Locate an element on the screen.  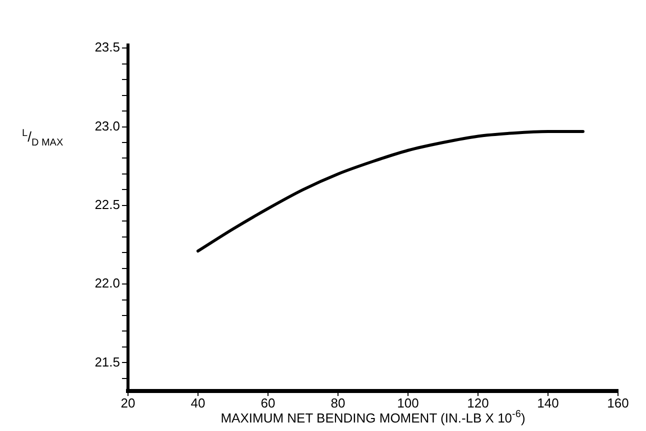
y-tick-label: 22.5 is located at coordinates (107, 204).